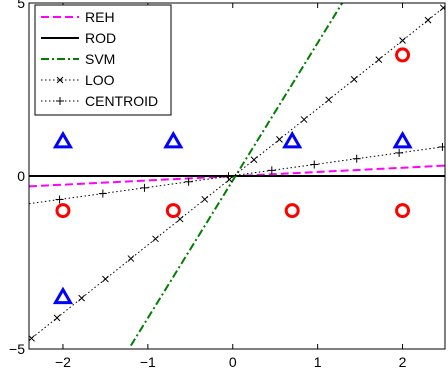 This screenshot has width=448, height=379. What do you see at coordinates (60, 80) in the screenshot?
I see `legend-marker-loo` at bounding box center [60, 80].